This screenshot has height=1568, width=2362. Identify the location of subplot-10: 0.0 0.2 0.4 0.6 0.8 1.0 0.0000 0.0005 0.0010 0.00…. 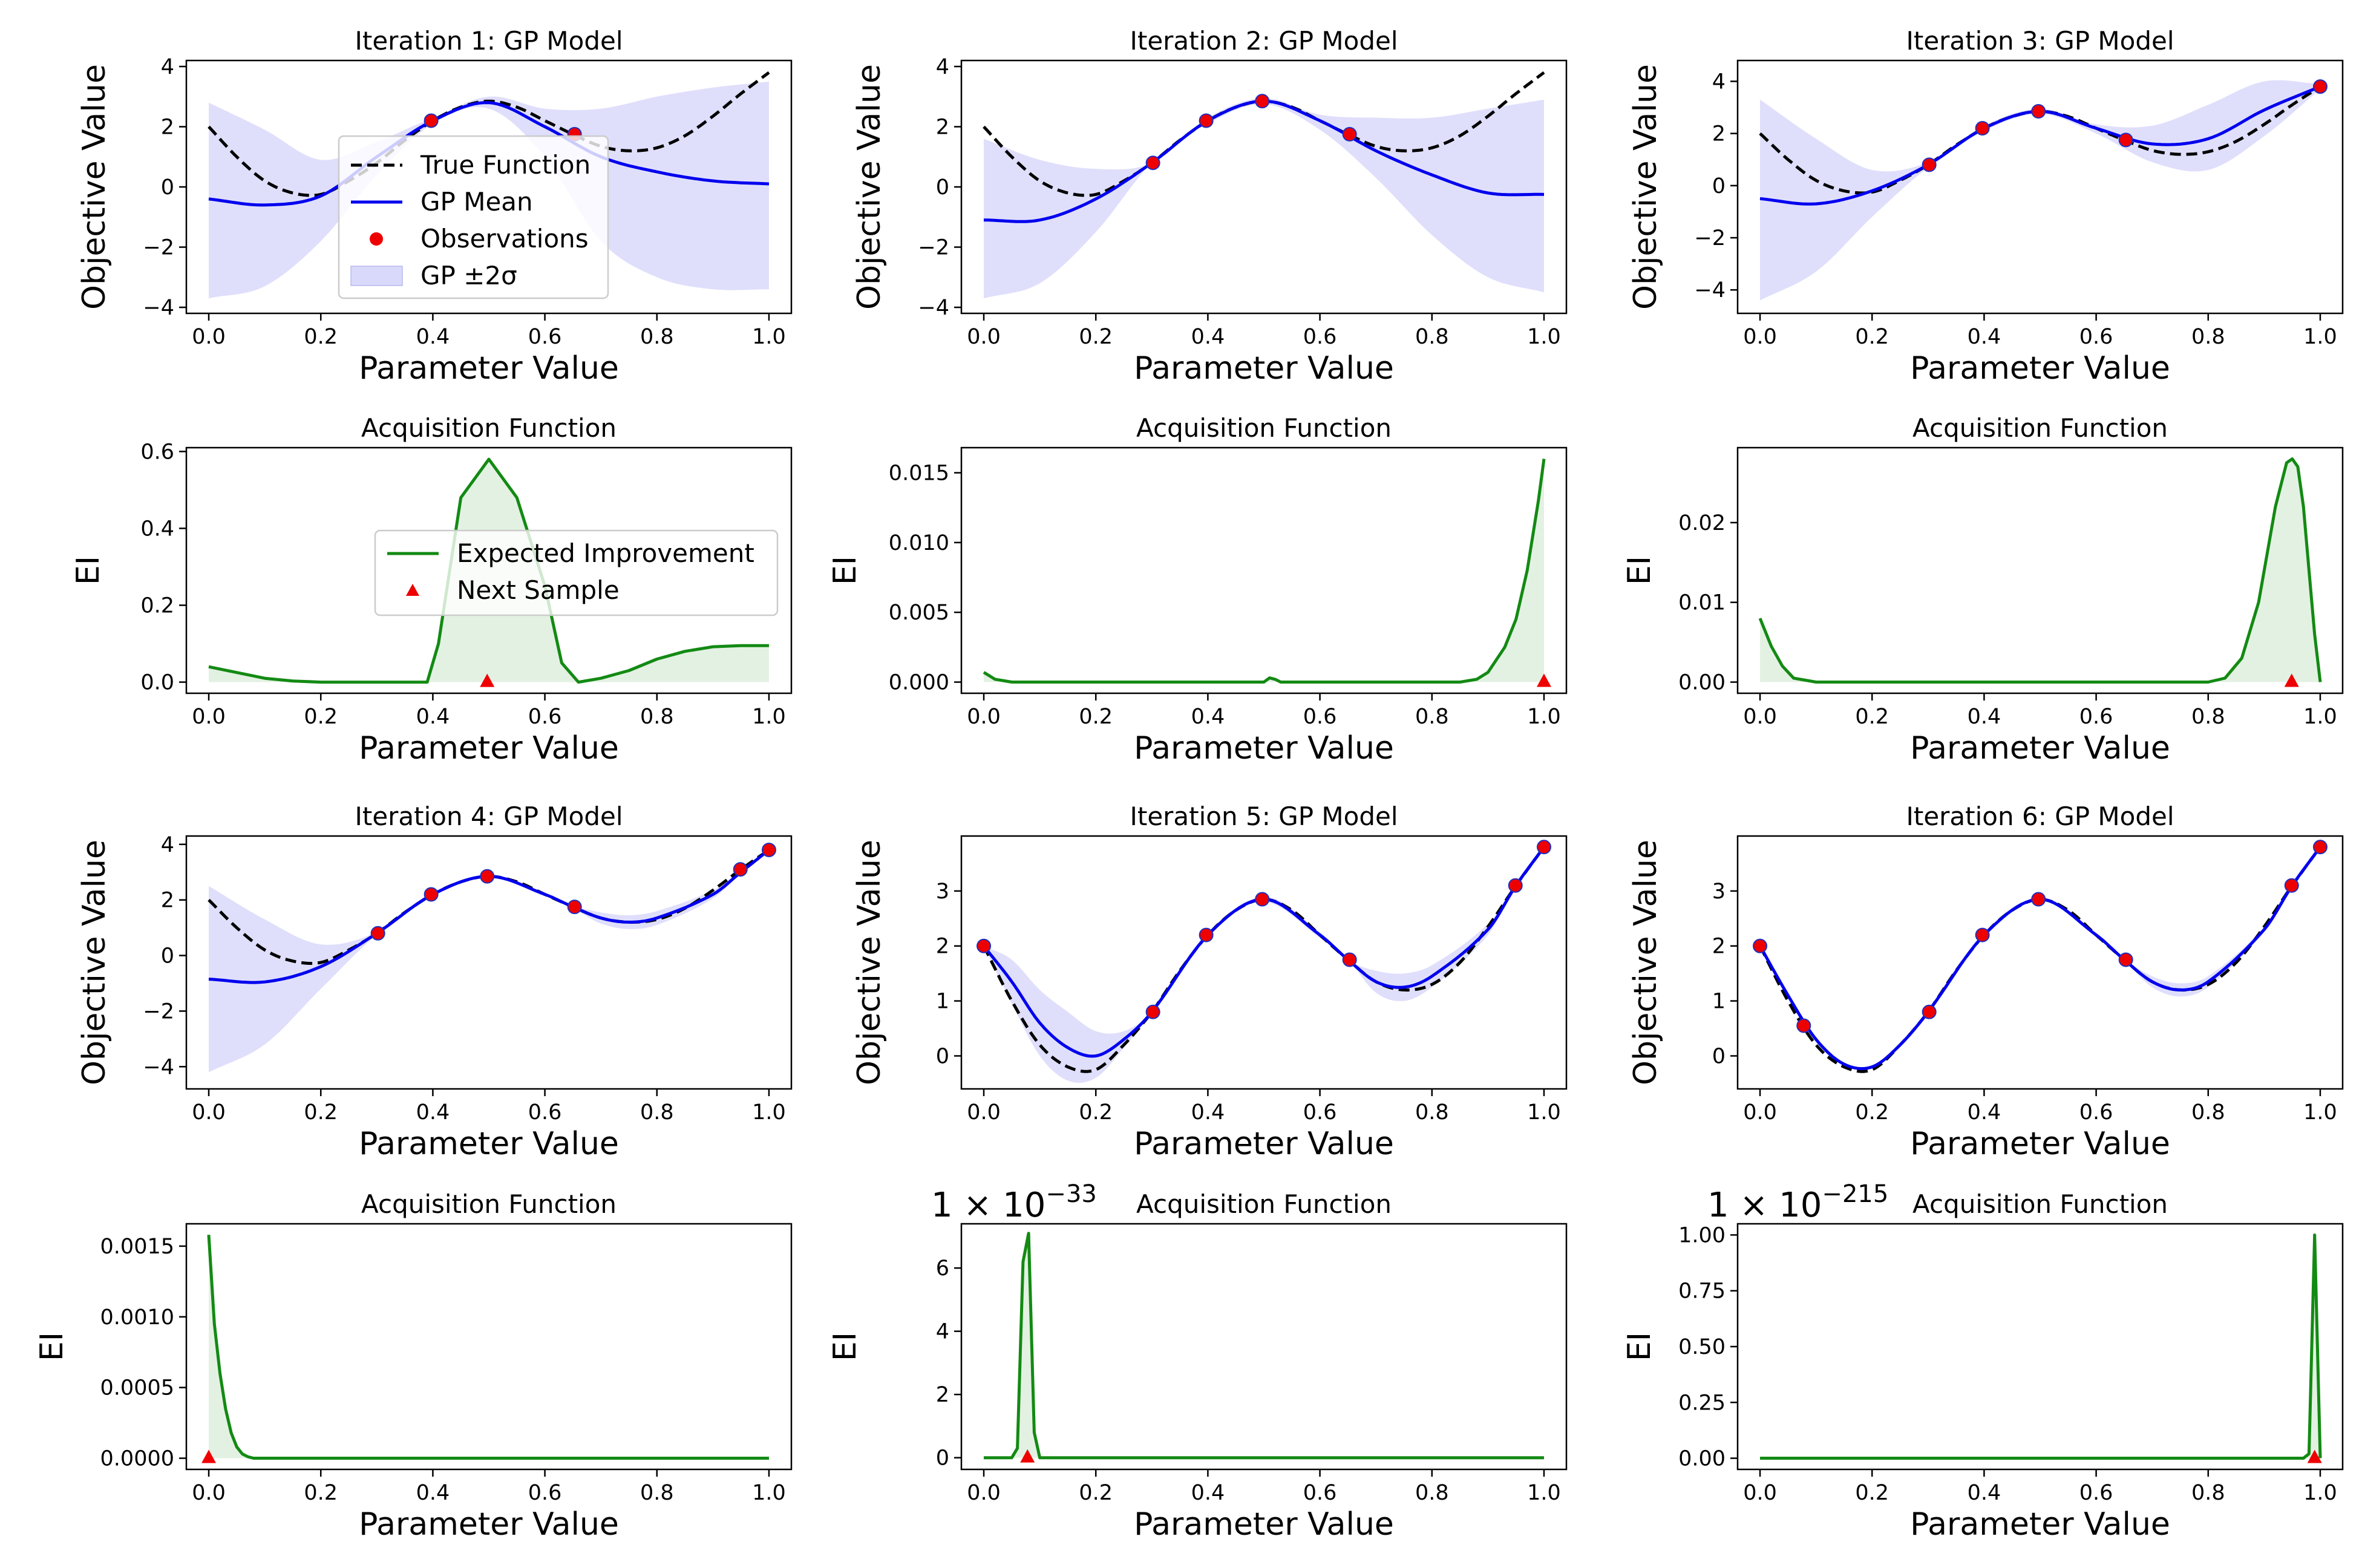
(413, 1366).